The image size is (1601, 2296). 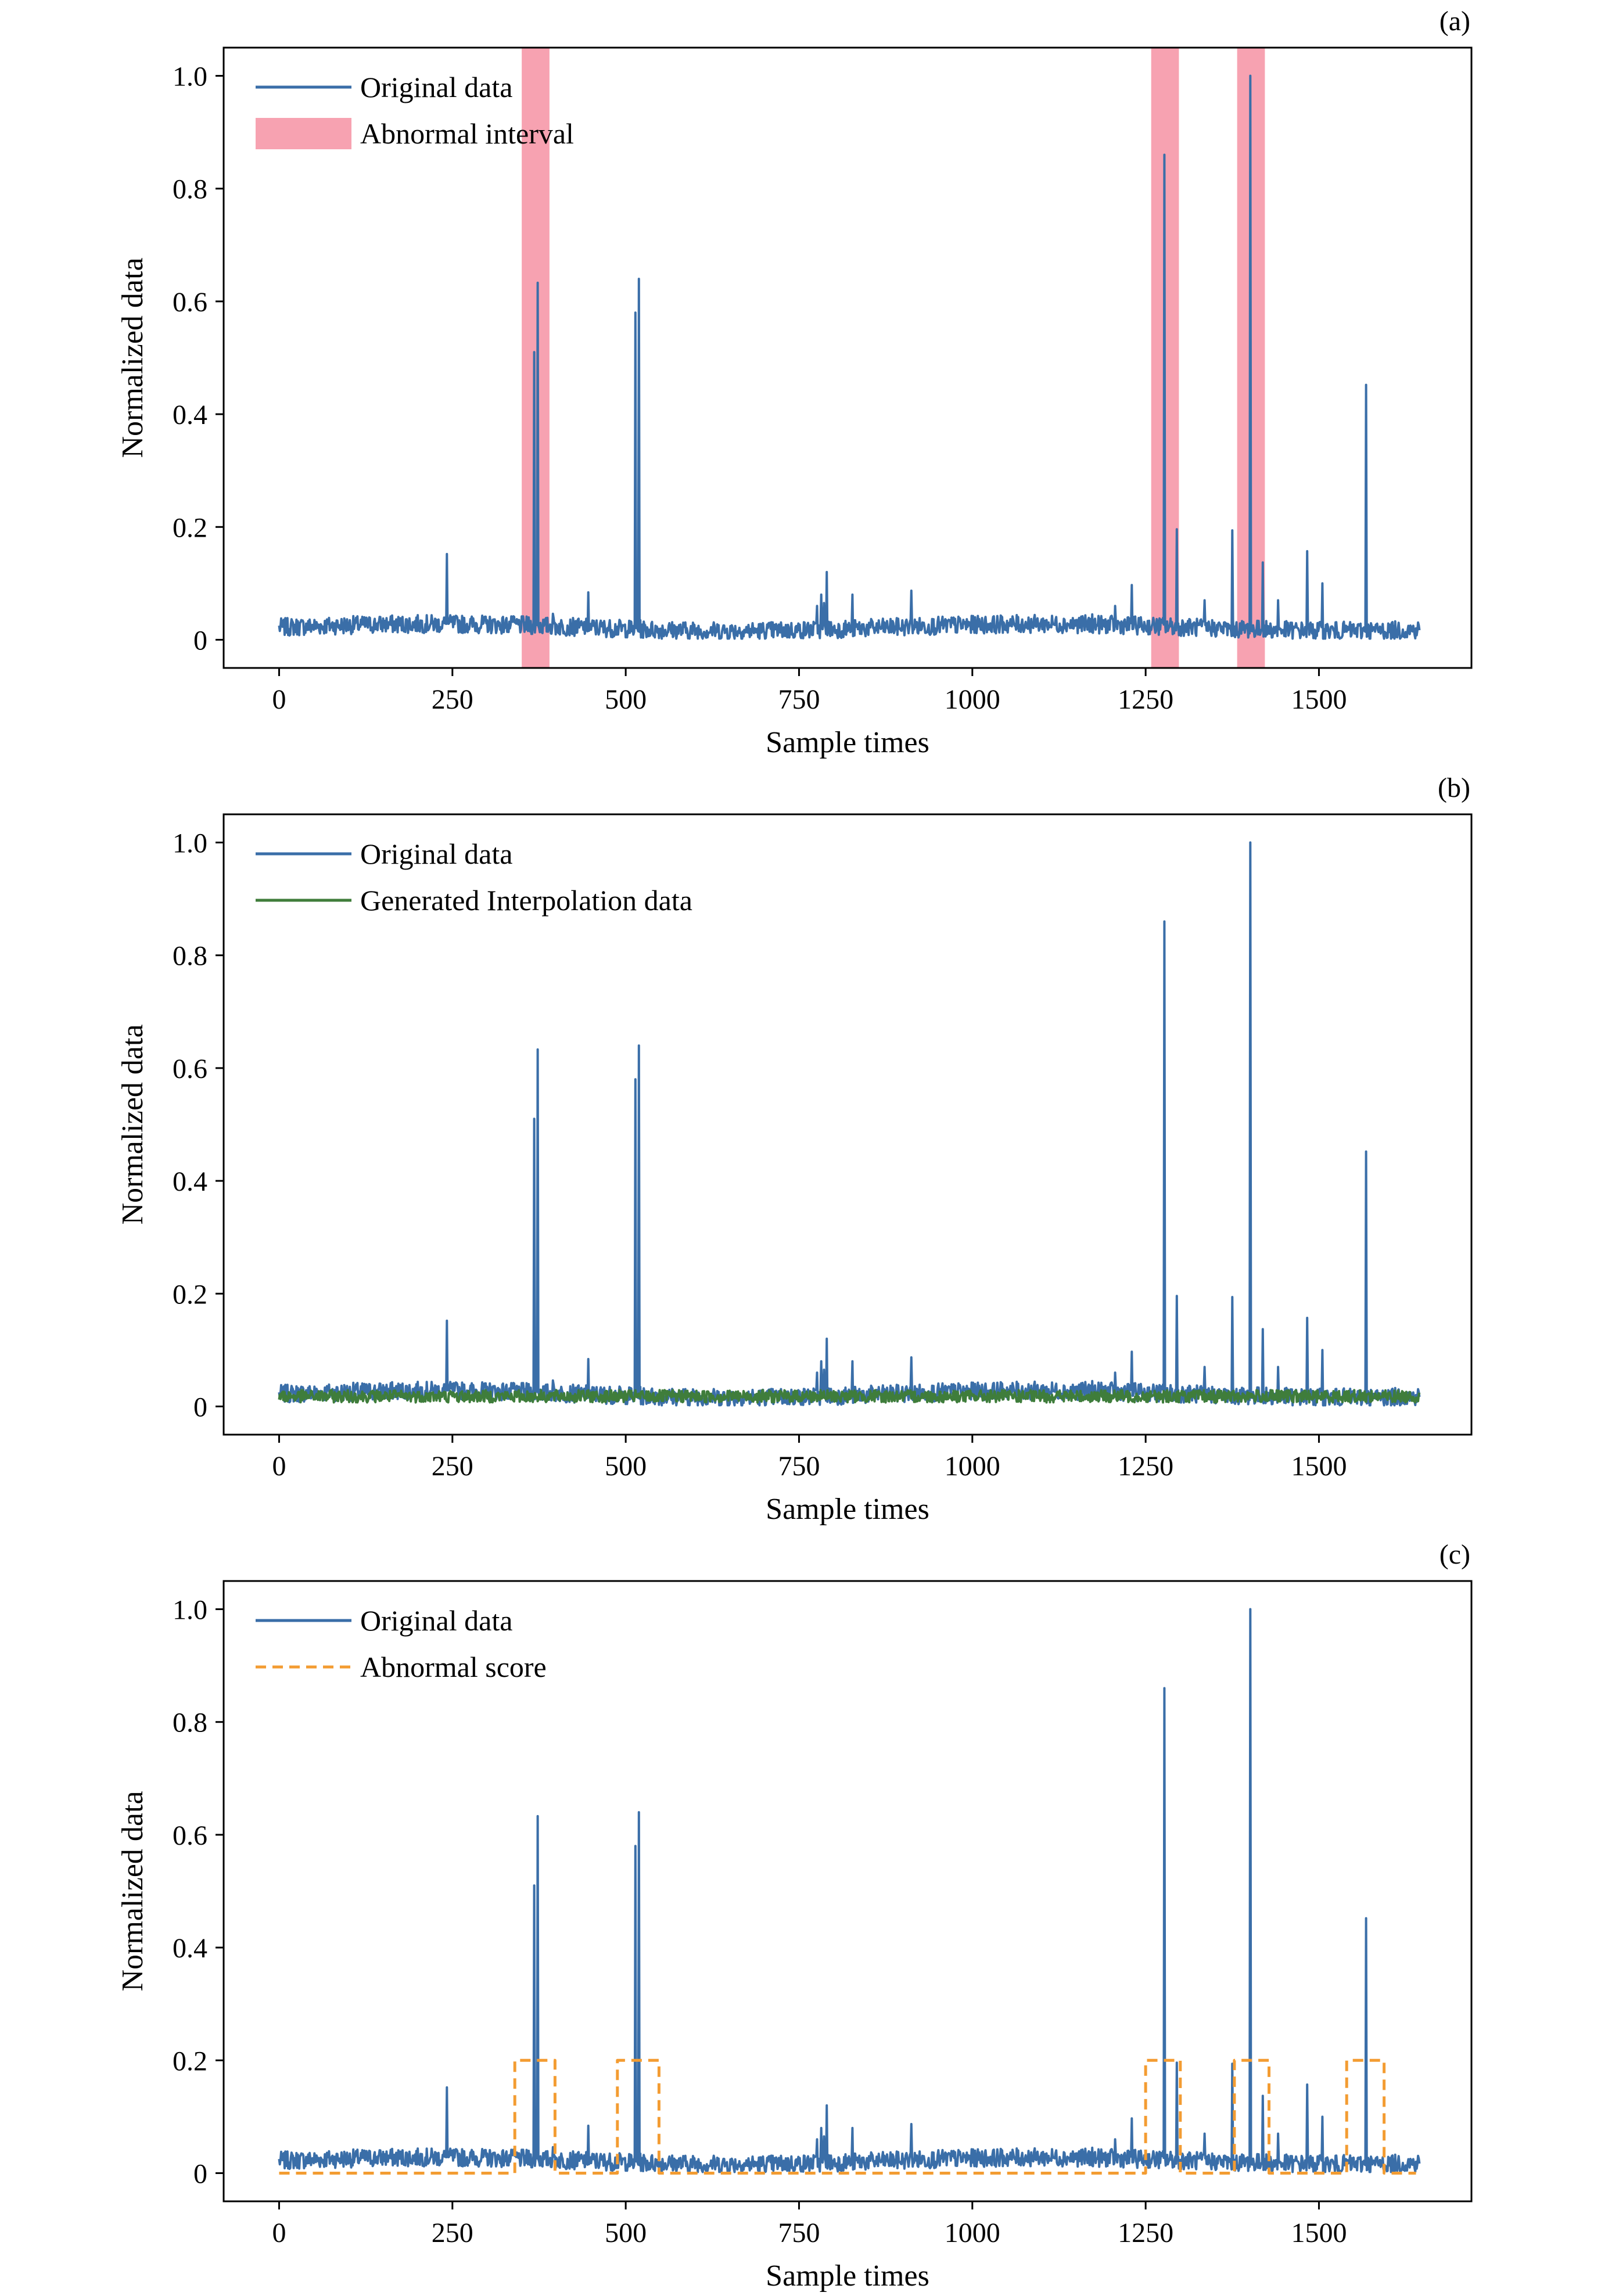 What do you see at coordinates (526, 900) in the screenshot?
I see `legend-label-1: Generated Interpolation data` at bounding box center [526, 900].